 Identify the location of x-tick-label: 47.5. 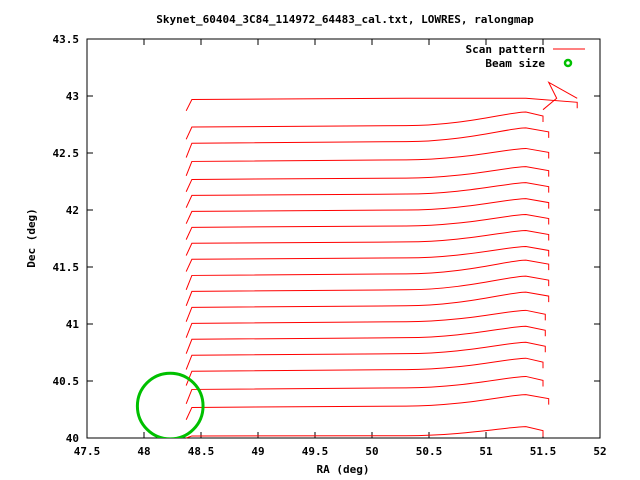
(87, 451).